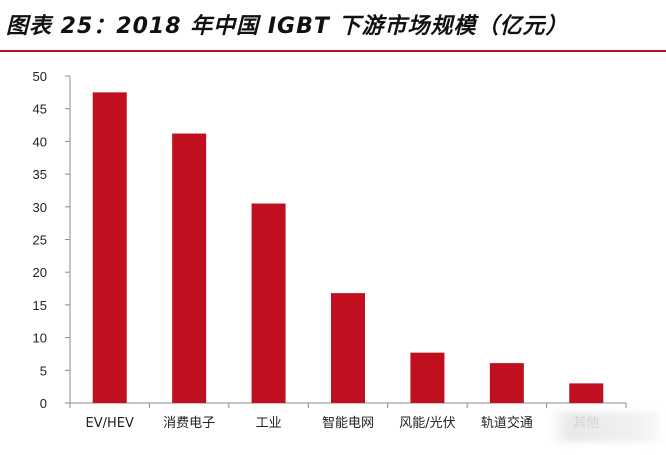  What do you see at coordinates (40, 174) in the screenshot?
I see `y-tick-label: 35` at bounding box center [40, 174].